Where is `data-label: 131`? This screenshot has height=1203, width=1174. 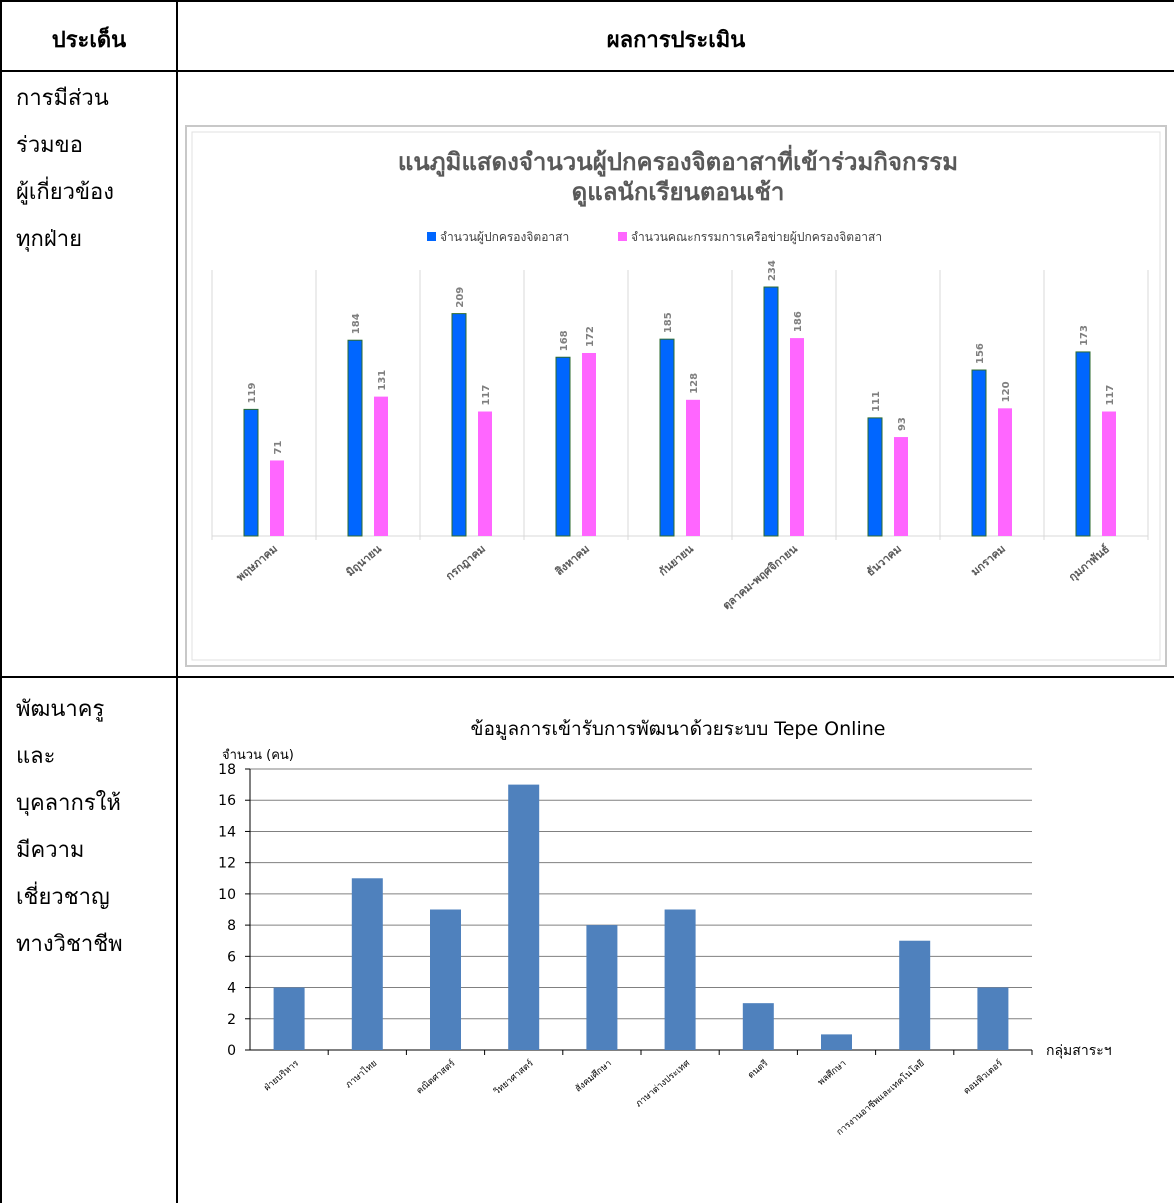 data-label: 131 is located at coordinates (382, 380).